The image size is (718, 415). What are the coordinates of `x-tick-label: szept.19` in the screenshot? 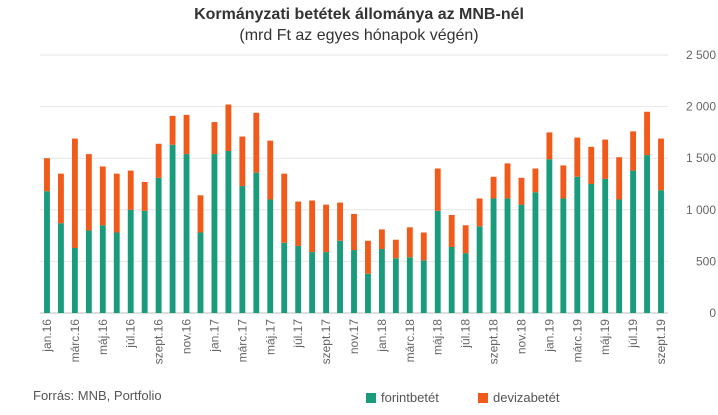 It's located at (661, 342).